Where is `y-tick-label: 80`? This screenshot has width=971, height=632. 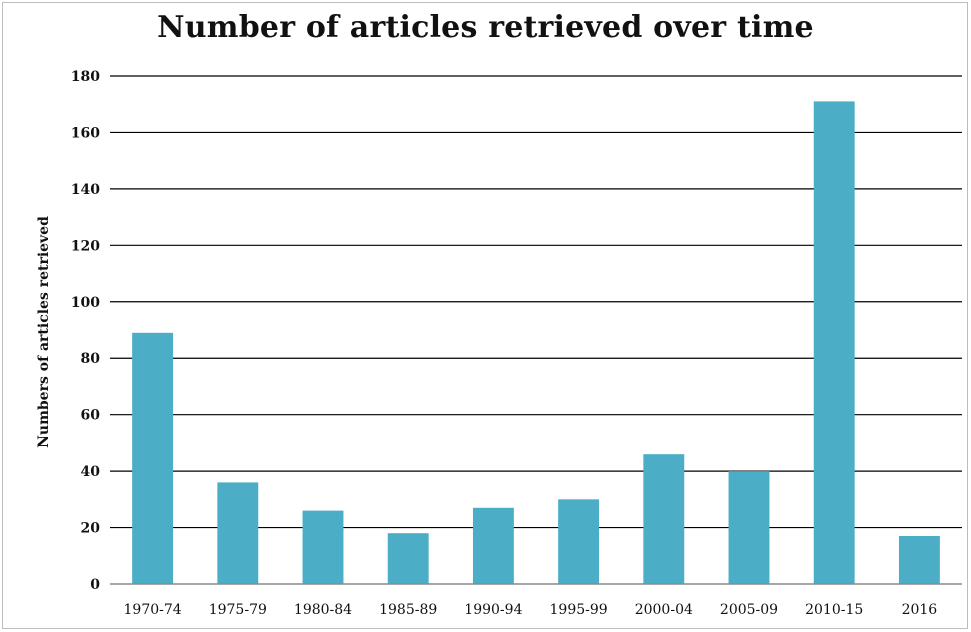 y-tick-label: 80 is located at coordinates (91, 359).